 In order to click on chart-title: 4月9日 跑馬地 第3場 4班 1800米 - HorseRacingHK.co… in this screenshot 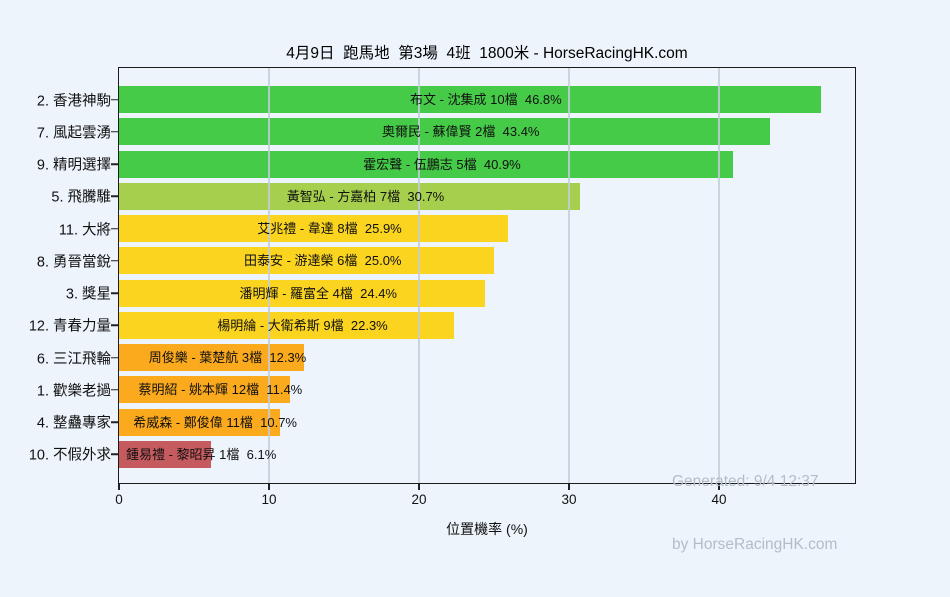, I will do `click(487, 53)`.